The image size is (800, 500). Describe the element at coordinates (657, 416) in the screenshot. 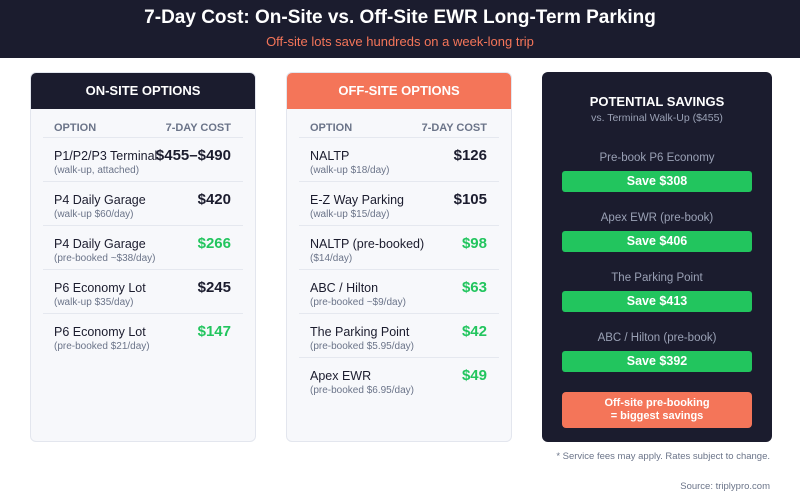

I see `callout-line-2: = biggest savings` at that location.